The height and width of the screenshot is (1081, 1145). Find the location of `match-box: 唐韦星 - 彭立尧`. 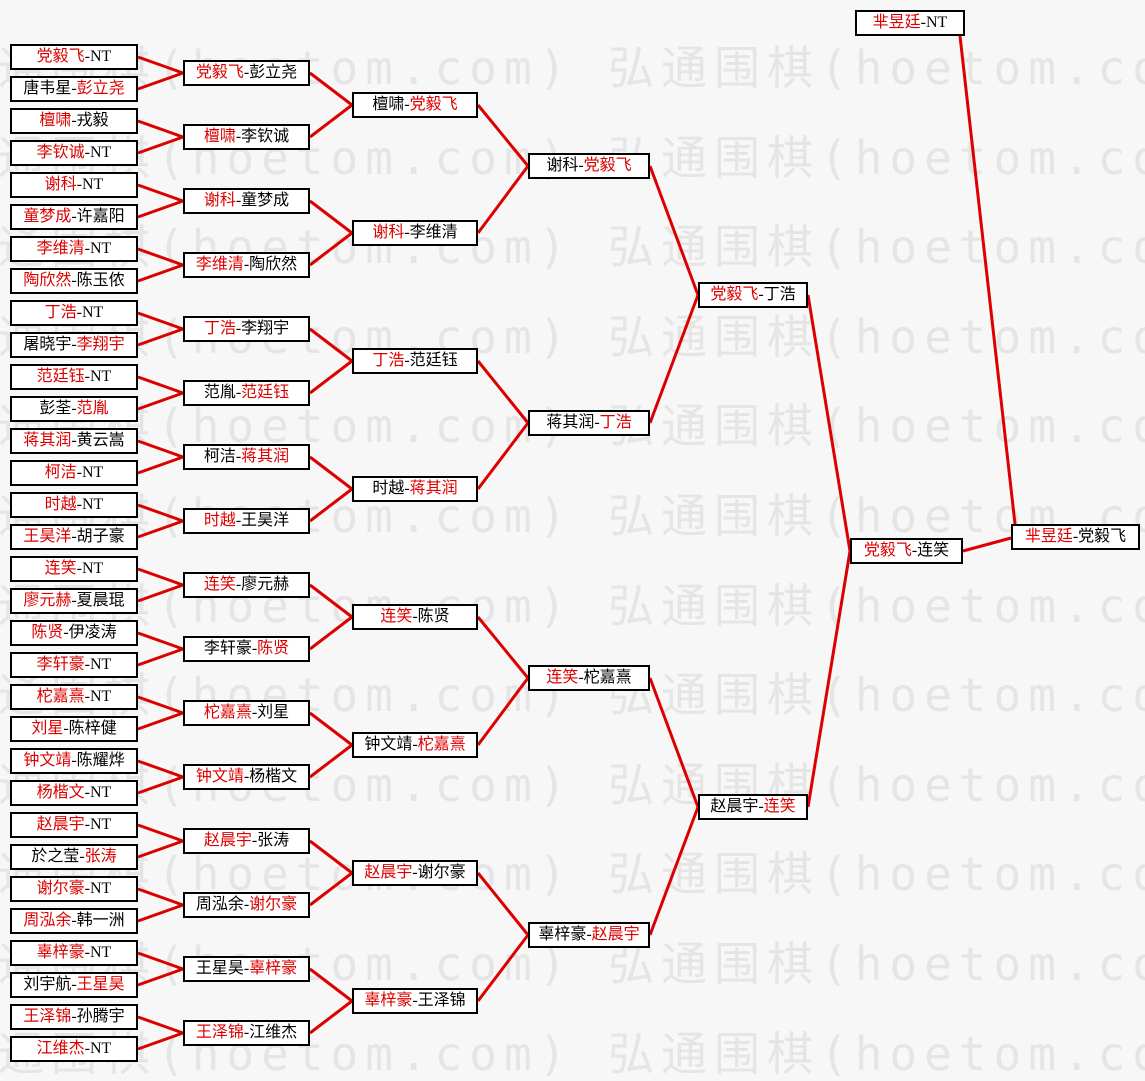

match-box: 唐韦星 - 彭立尧 is located at coordinates (74, 89).